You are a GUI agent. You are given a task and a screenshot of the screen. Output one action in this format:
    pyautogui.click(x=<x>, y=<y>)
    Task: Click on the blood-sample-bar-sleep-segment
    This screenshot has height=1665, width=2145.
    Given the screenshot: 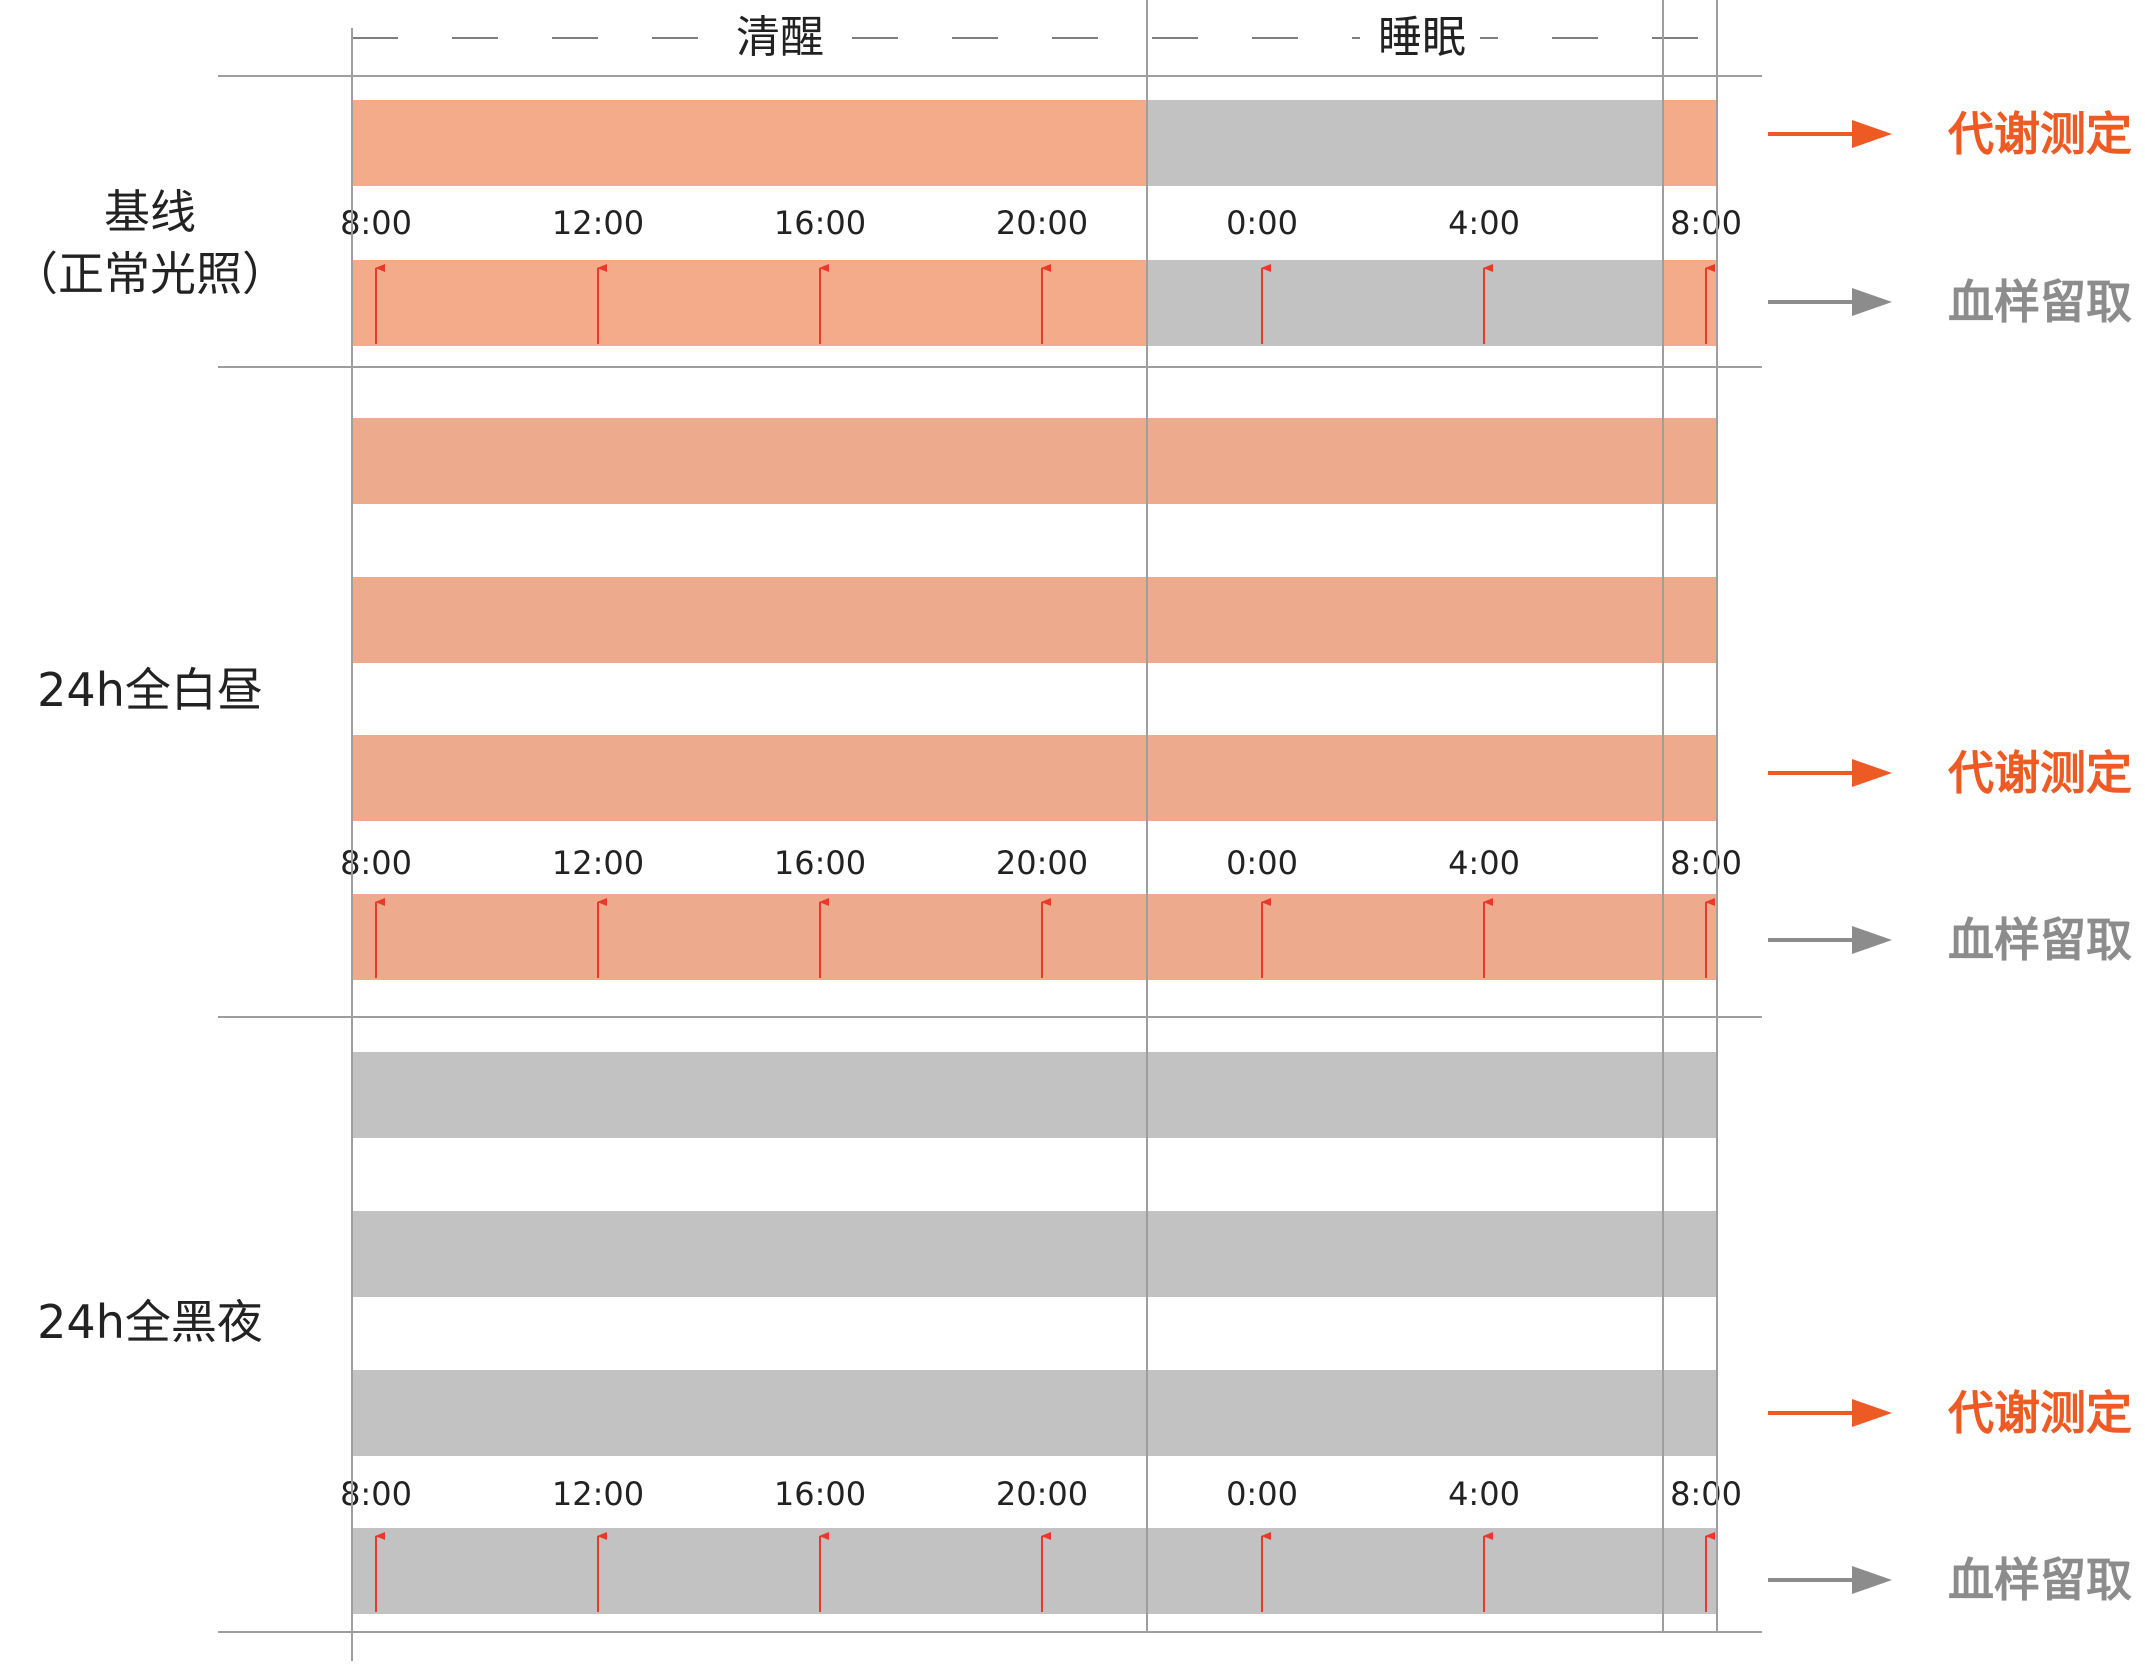 What is the action you would take?
    pyautogui.click(x=1405, y=303)
    